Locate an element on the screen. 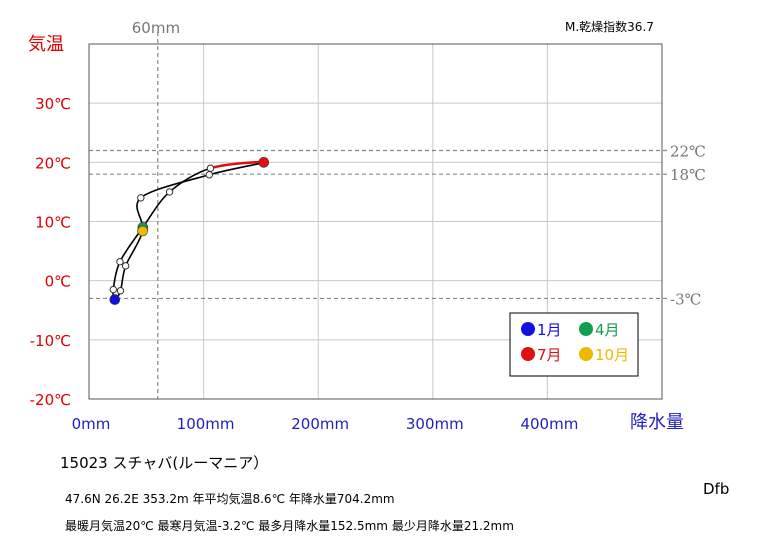 The height and width of the screenshot is (545, 763). legend-label: 1月 is located at coordinates (549, 330).